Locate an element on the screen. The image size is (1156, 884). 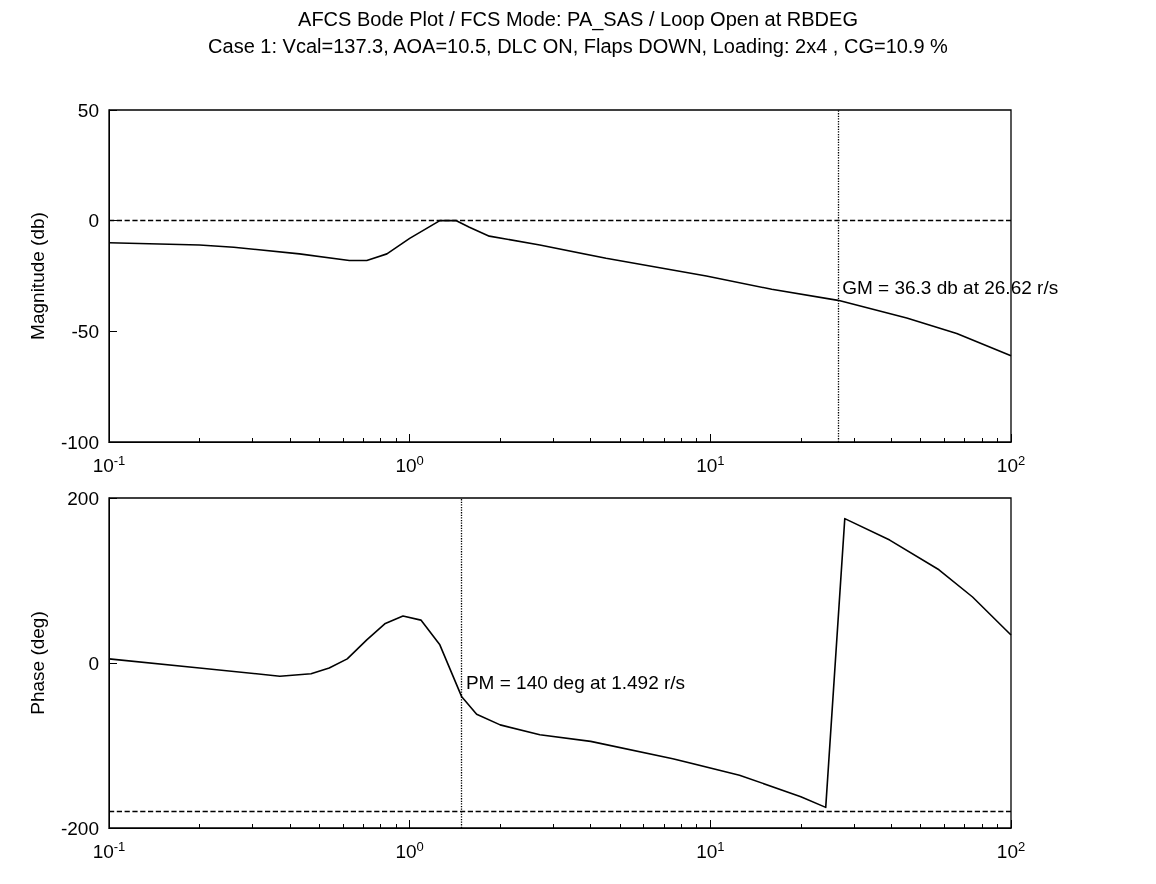
y-tick-label: -100 is located at coordinates (79, 442).